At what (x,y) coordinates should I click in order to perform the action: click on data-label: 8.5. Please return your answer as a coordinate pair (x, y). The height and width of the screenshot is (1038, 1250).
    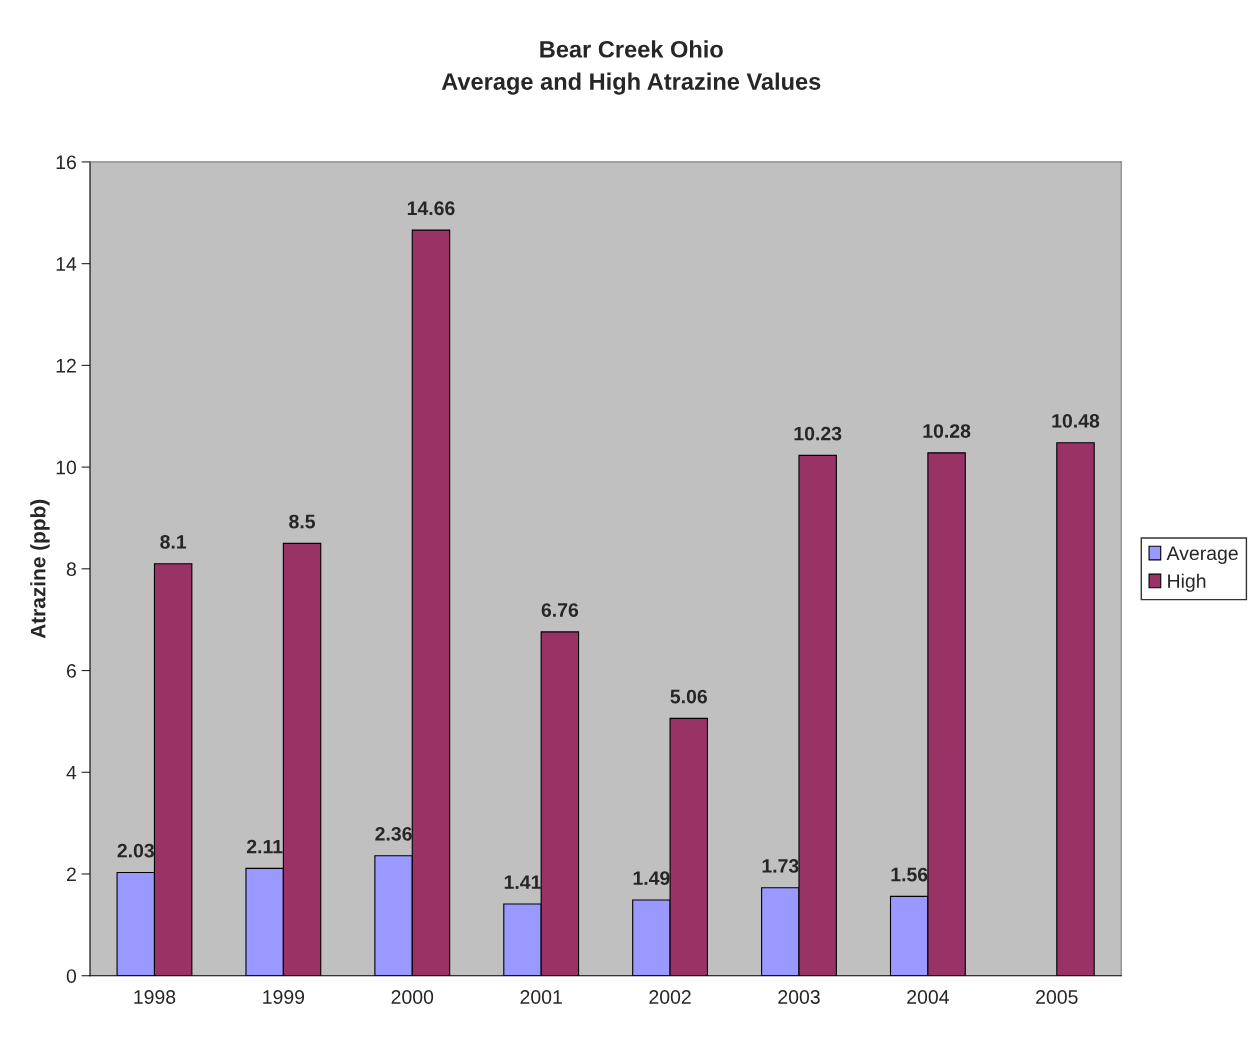
    Looking at the image, I should click on (302, 521).